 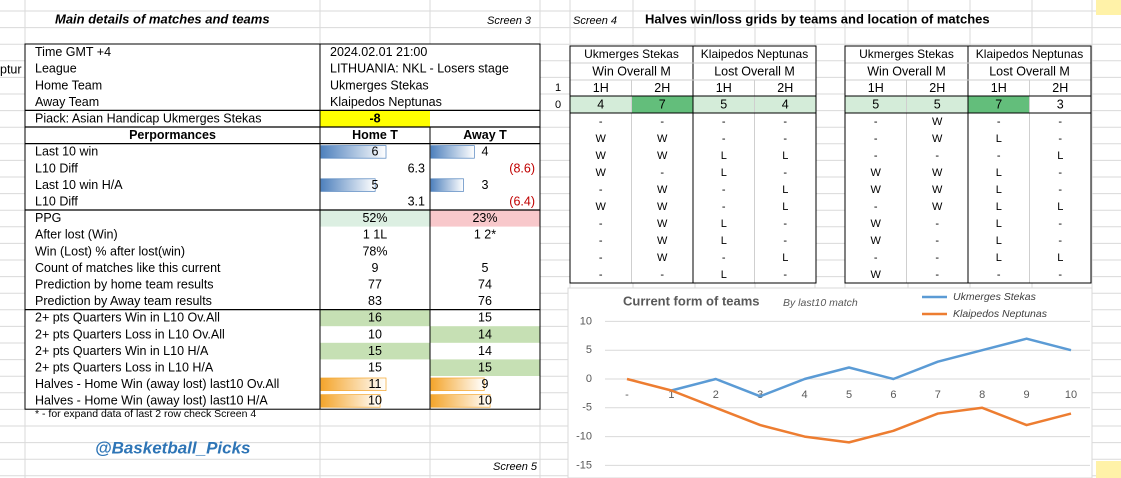 I want to click on perf-value: 78%, so click(x=374, y=251).